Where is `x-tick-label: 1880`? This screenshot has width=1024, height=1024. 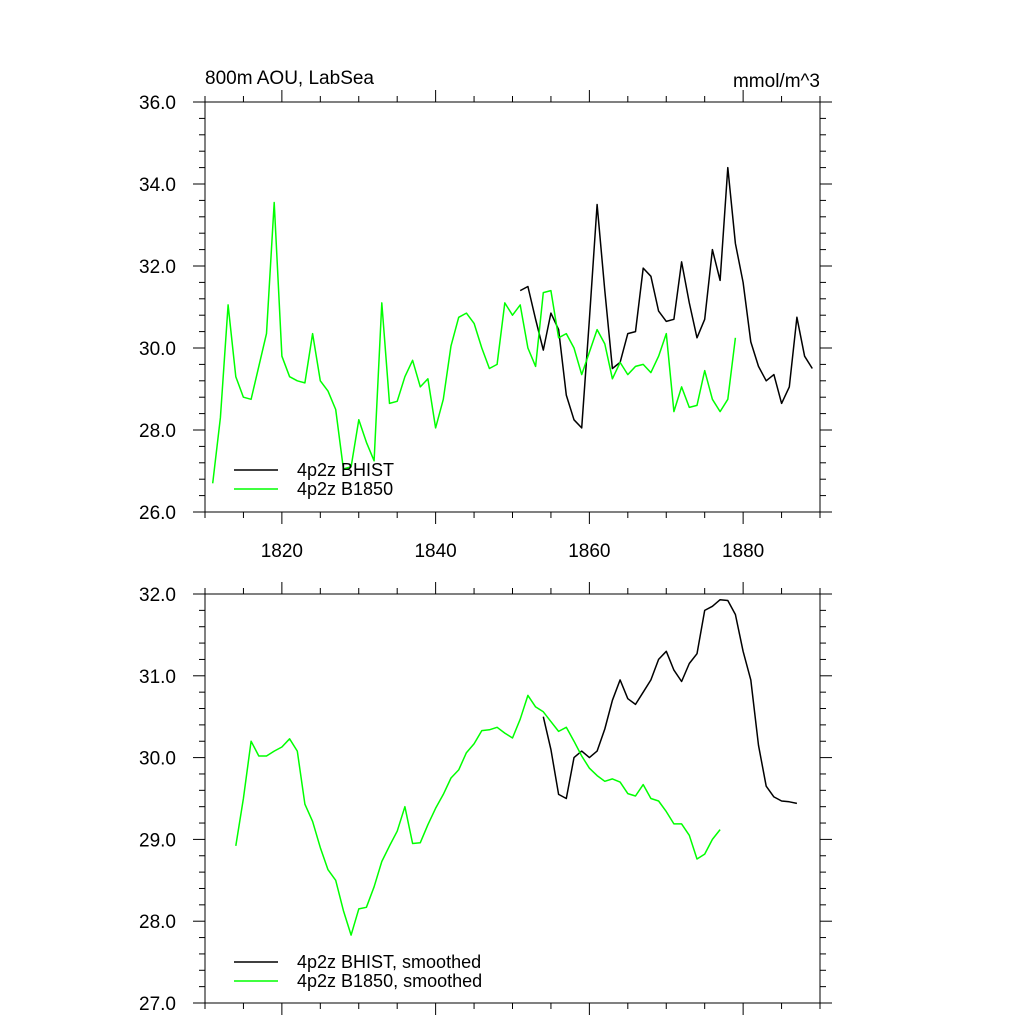 x-tick-label: 1880 is located at coordinates (743, 551).